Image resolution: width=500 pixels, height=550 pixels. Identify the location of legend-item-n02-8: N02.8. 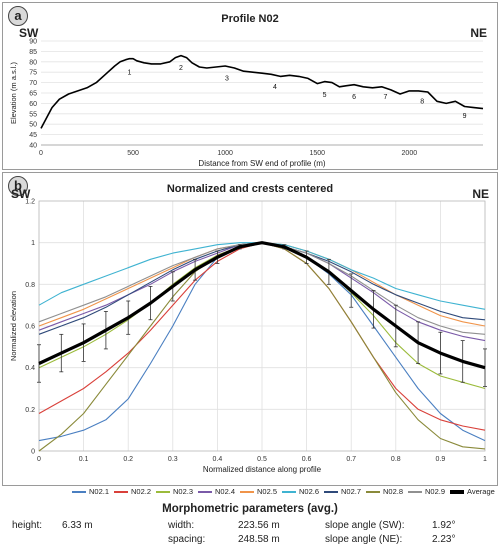
(384, 492).